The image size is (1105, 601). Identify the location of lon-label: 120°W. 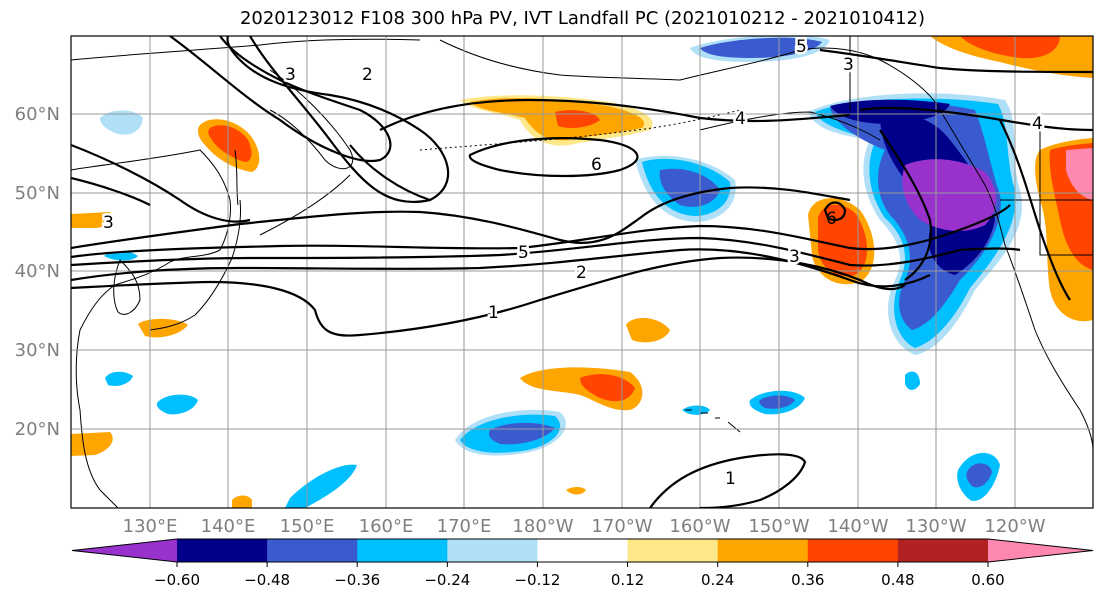
(1014, 526).